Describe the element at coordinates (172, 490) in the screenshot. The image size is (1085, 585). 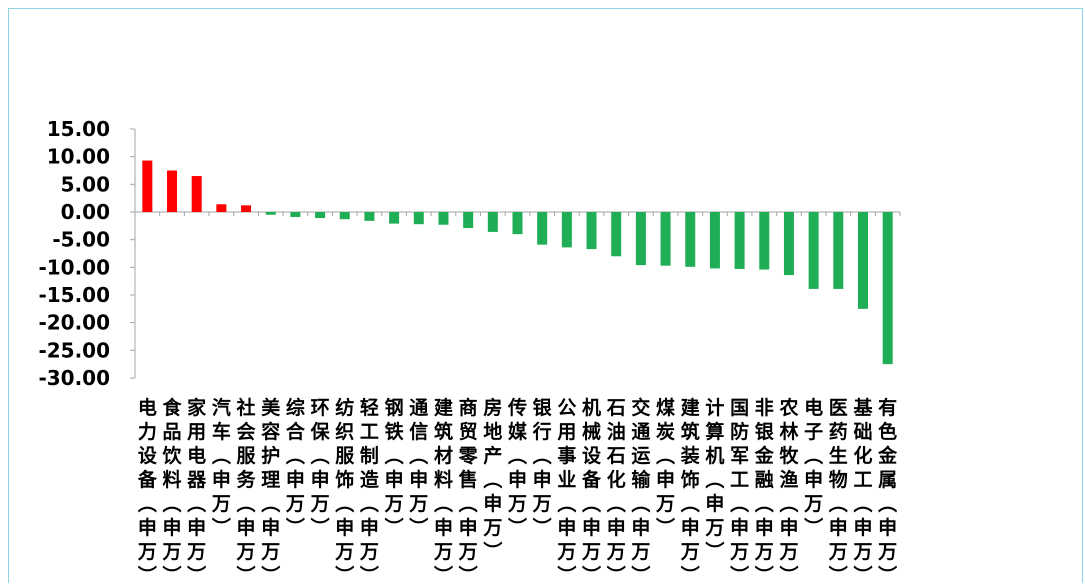
I see `category-label: 食品饮料︵申万︶` at that location.